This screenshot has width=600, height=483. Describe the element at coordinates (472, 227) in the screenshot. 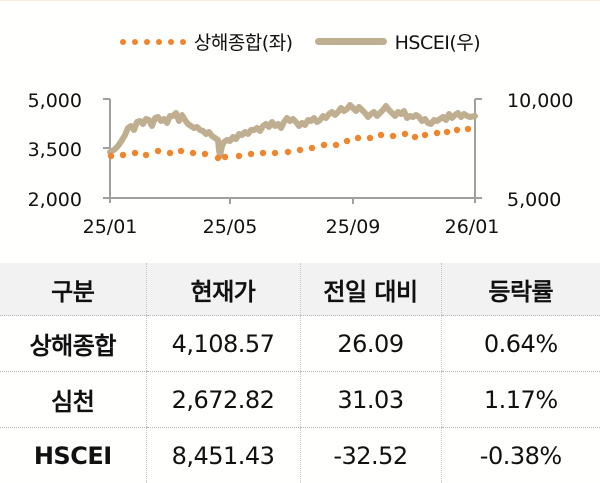

I see `x-tick-label: 26/01` at that location.